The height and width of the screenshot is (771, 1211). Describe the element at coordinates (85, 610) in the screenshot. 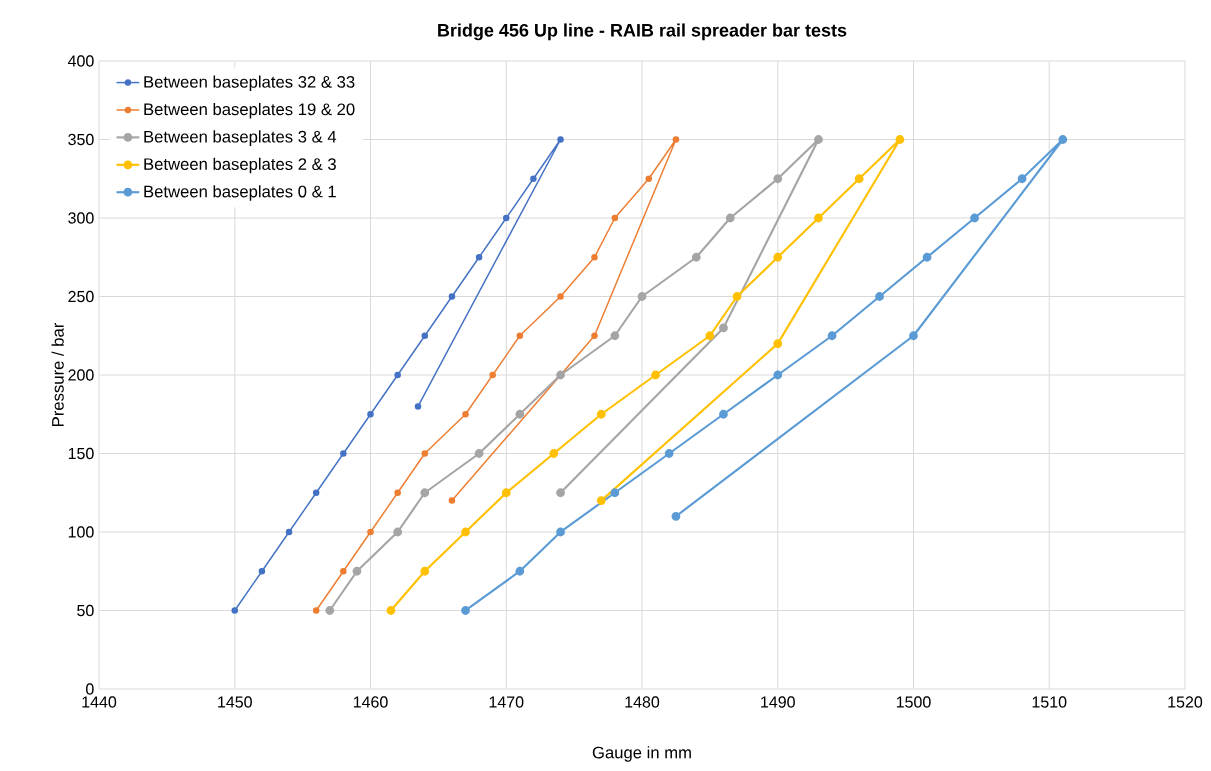

I see `y-tick-label: 50` at that location.